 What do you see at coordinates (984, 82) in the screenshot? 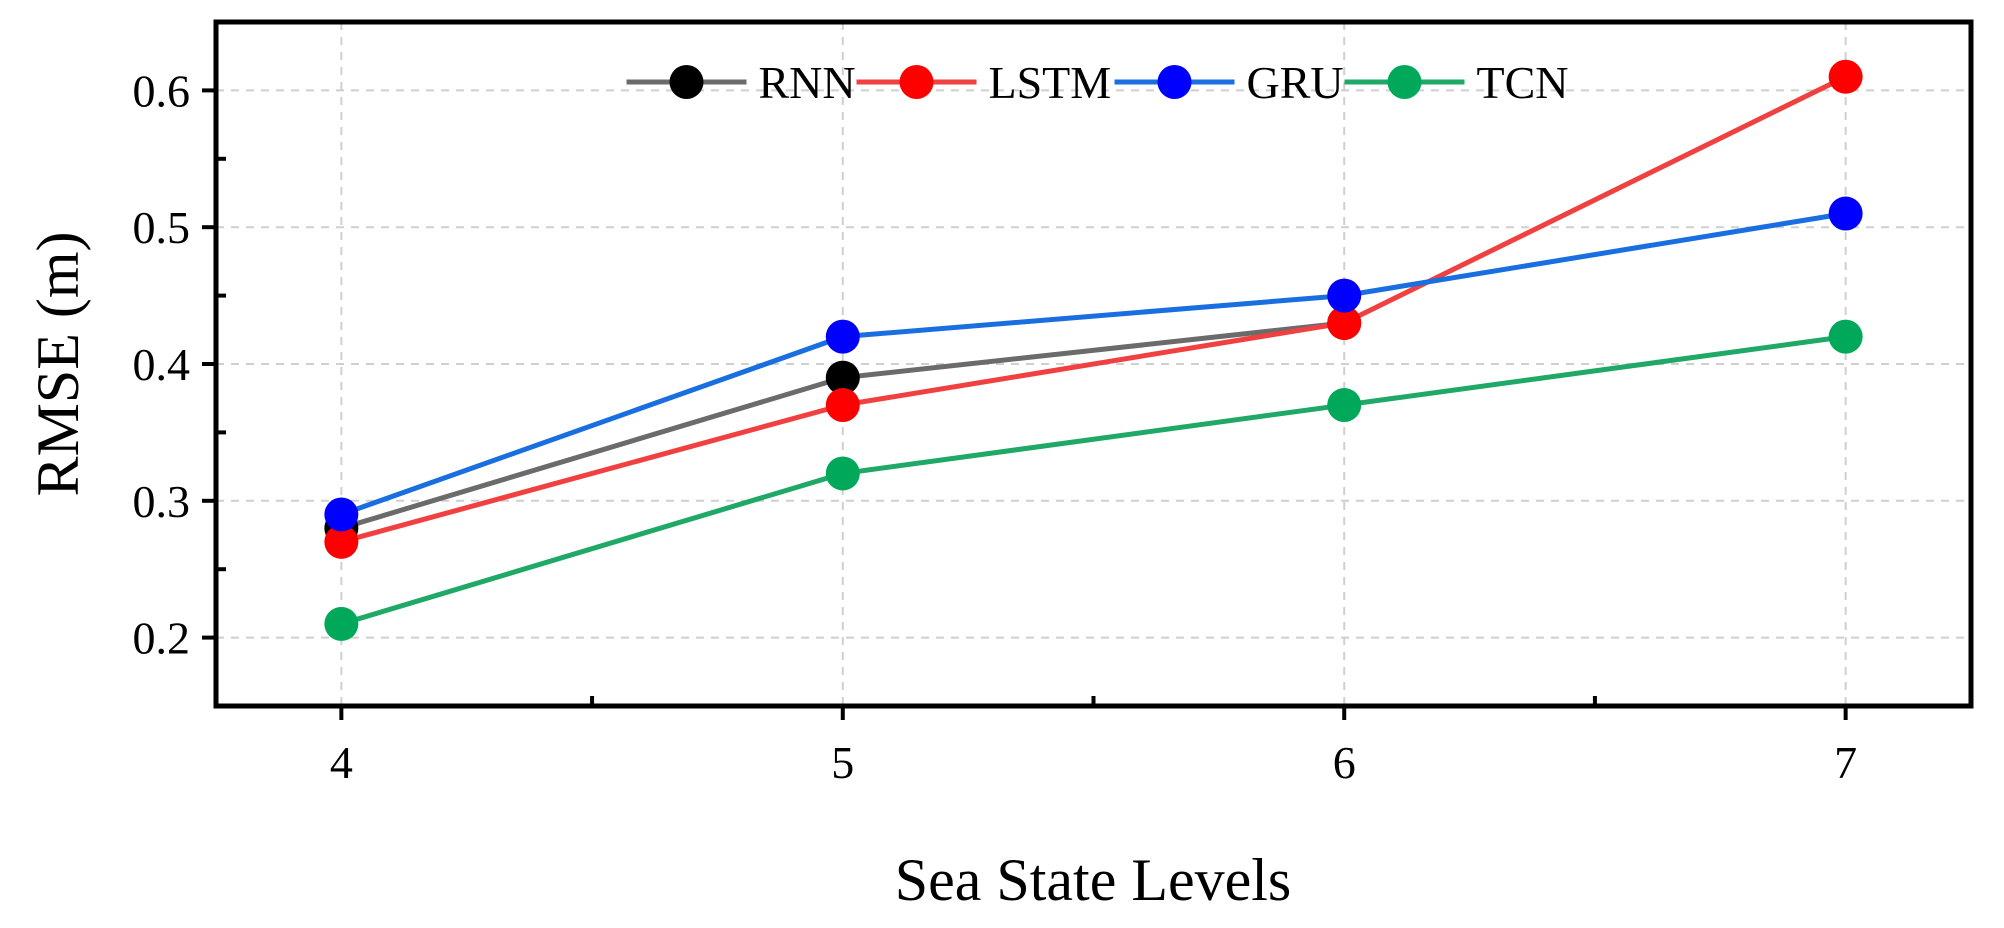
I see `legend-item-lstm: LSTM` at bounding box center [984, 82].